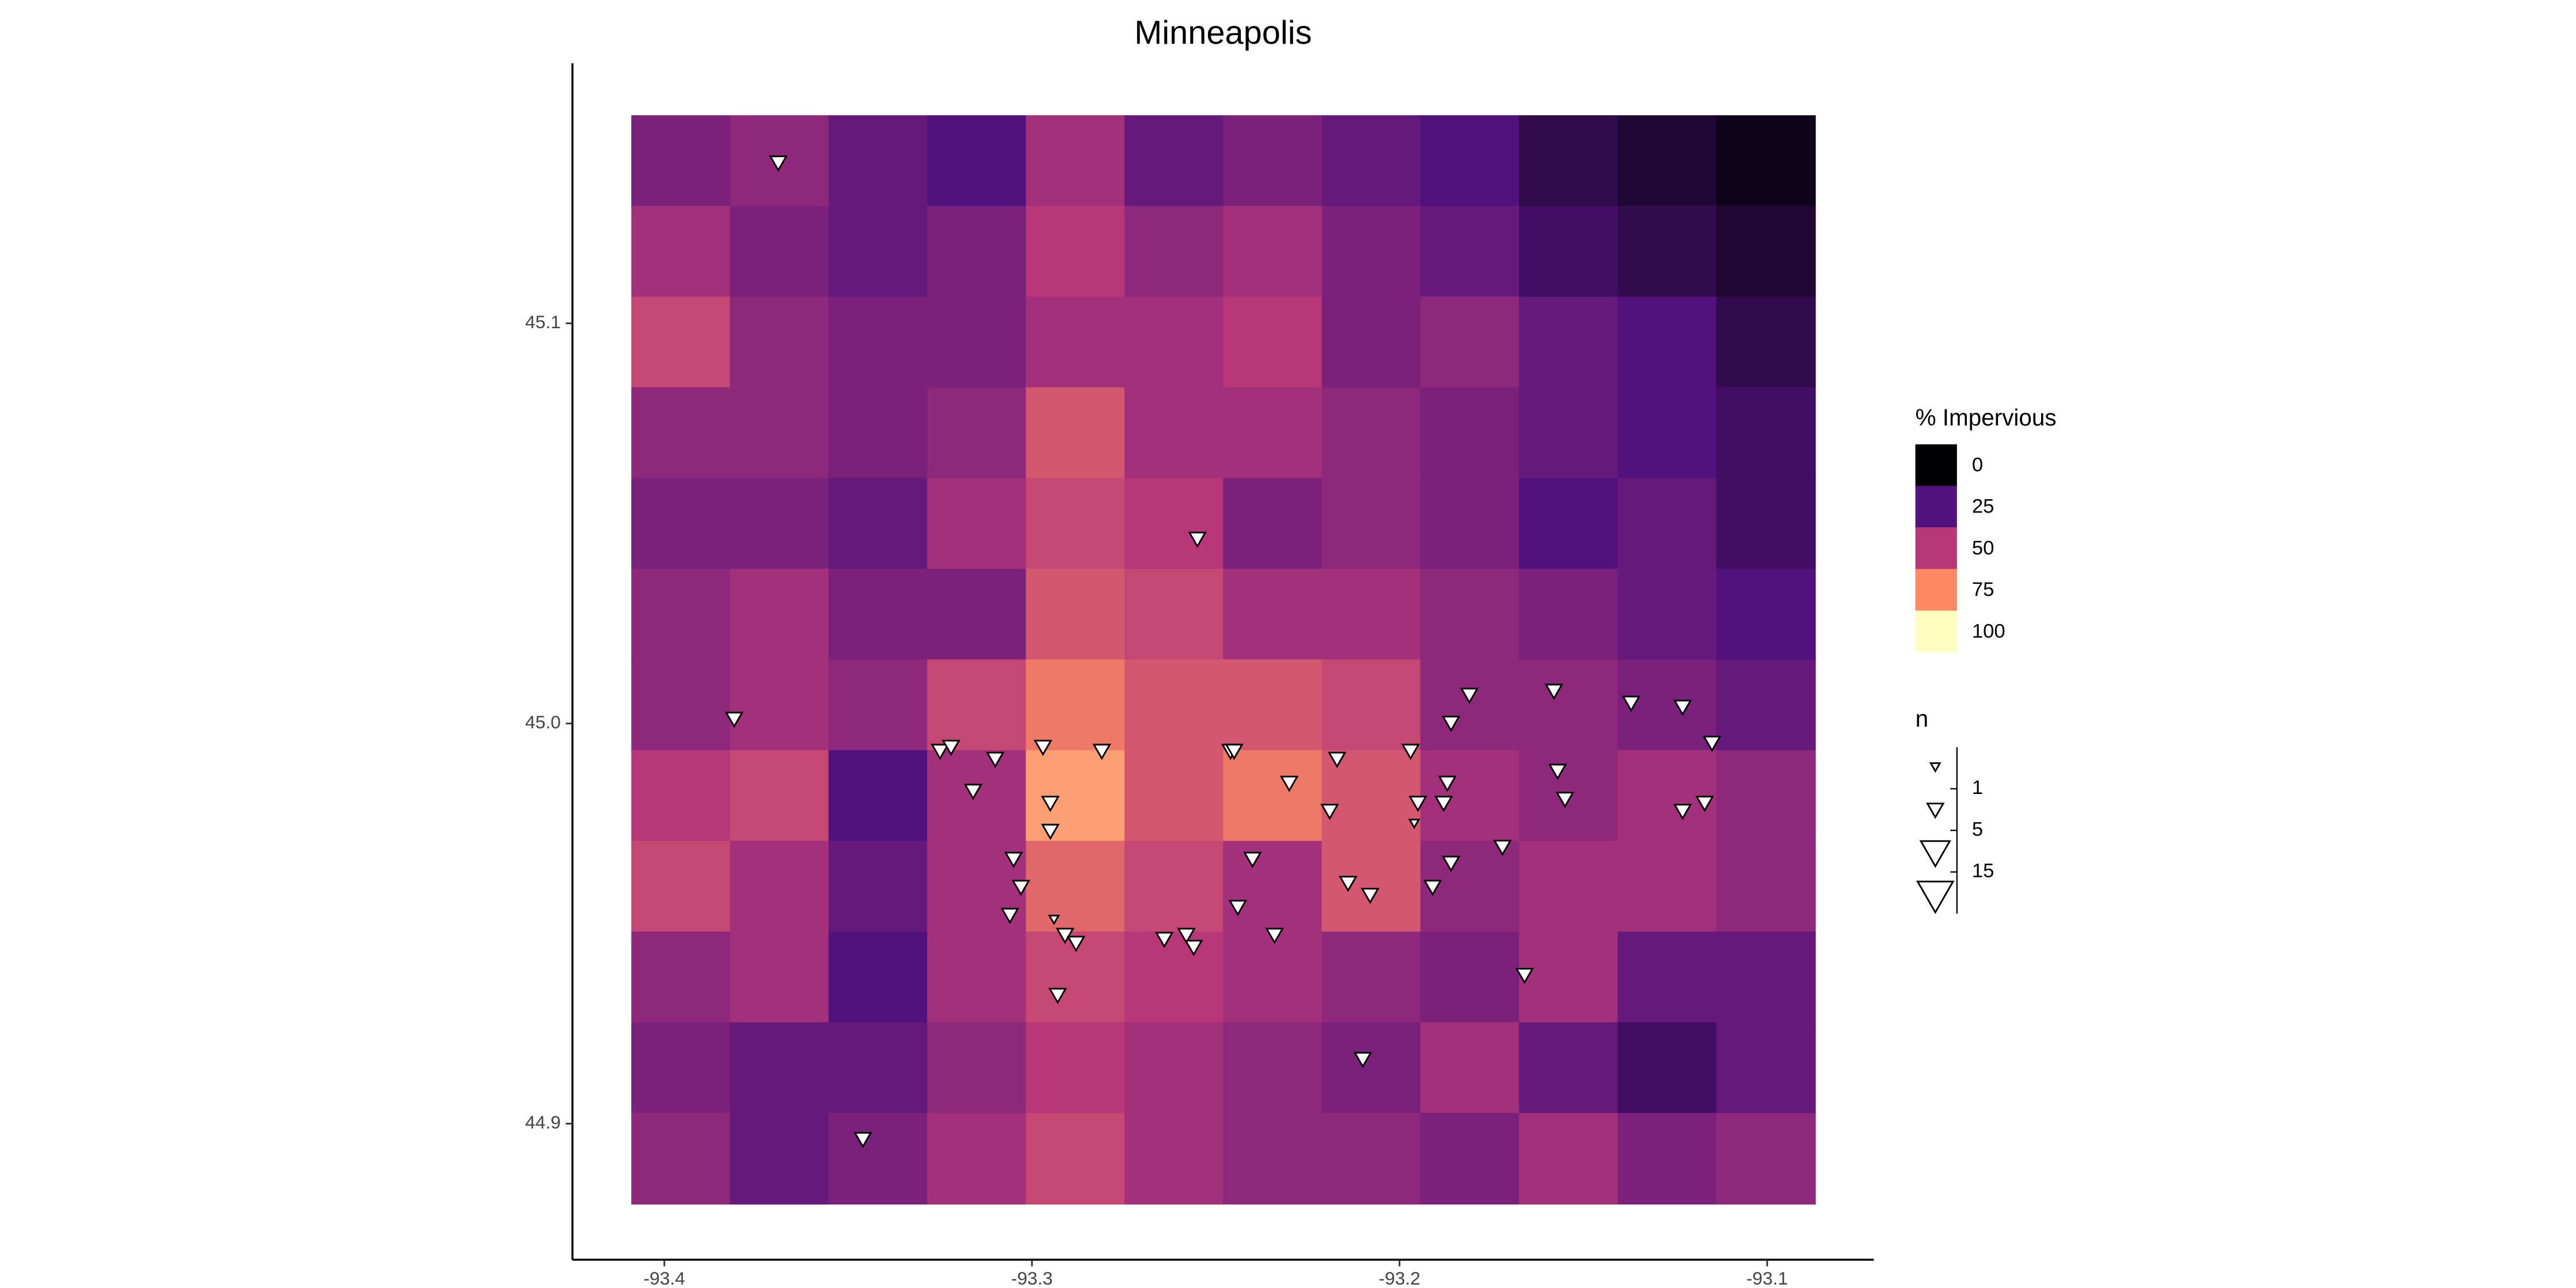 The width and height of the screenshot is (2576, 1288). Describe the element at coordinates (1977, 829) in the screenshot. I see `size-legend-label: 5` at that location.